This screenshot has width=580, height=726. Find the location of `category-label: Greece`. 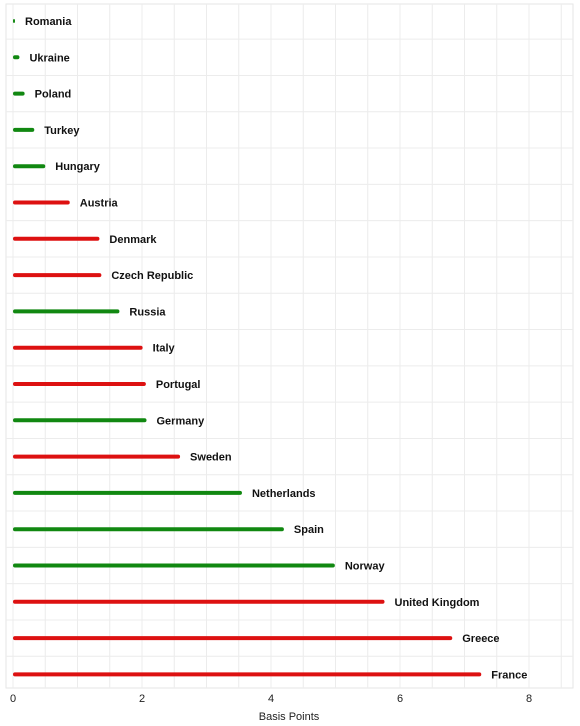

category-label: Greece is located at coordinates (480, 639).